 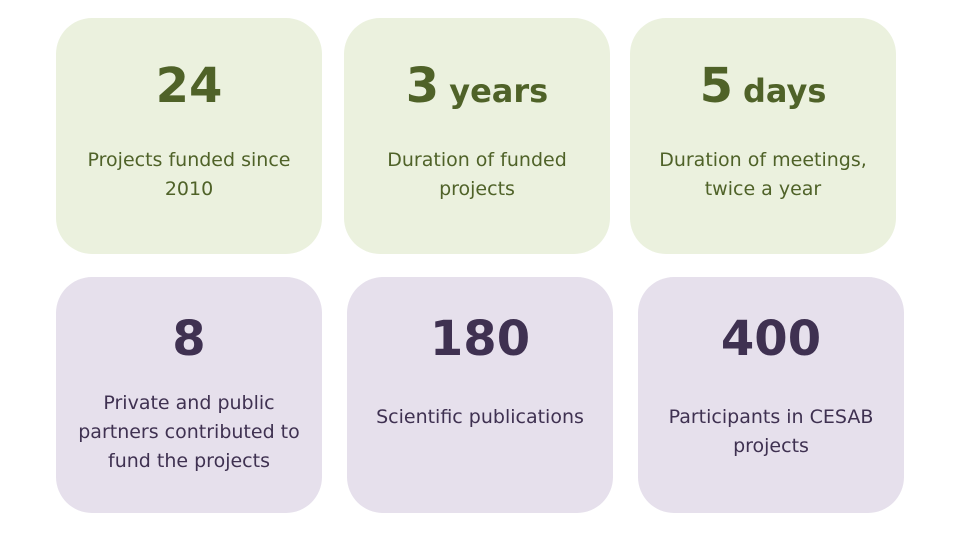 What do you see at coordinates (422, 86) in the screenshot?
I see `stat-value: 3` at bounding box center [422, 86].